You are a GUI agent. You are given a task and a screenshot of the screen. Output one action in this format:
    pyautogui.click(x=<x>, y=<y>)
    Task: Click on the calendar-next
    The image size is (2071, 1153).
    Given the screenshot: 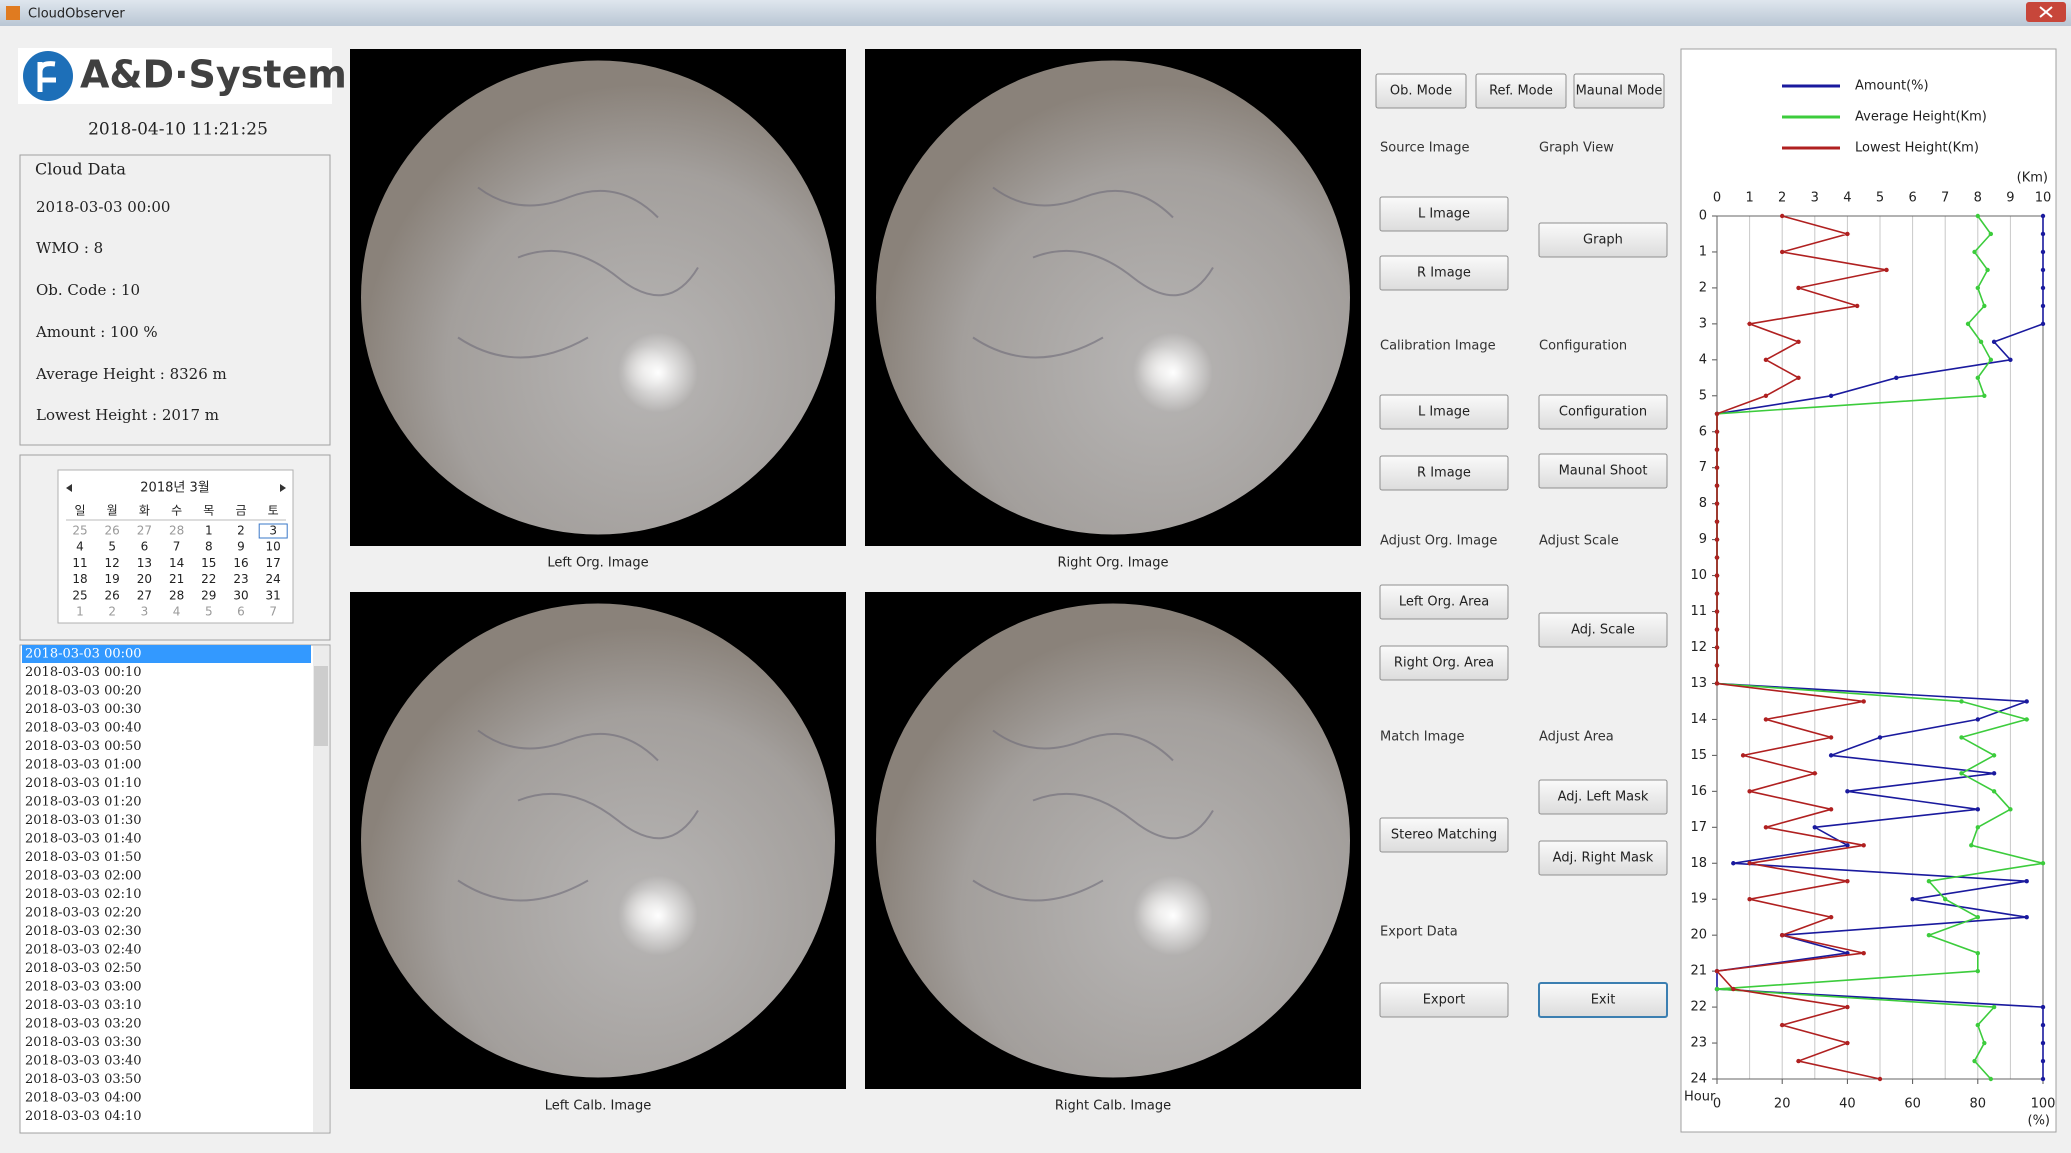 What is the action you would take?
    pyautogui.click(x=283, y=488)
    